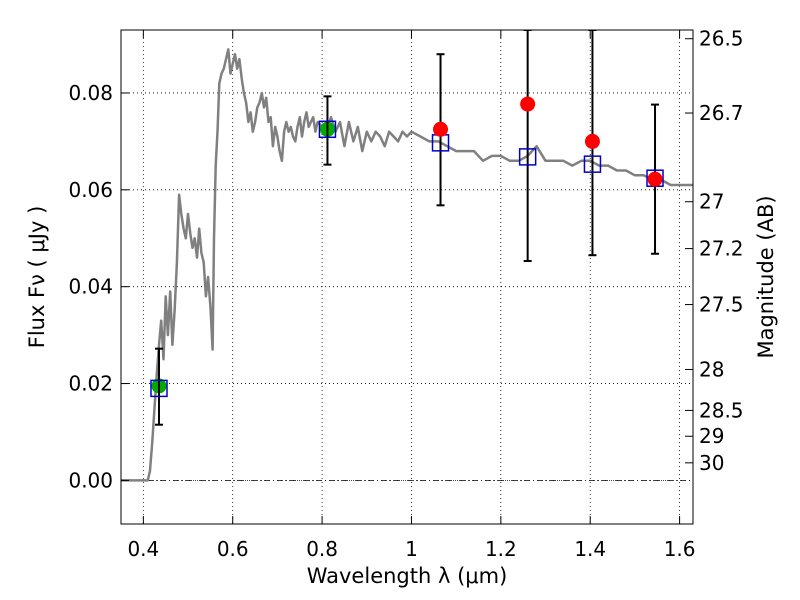  What do you see at coordinates (411, 549) in the screenshot?
I see `x-tick-label: 1` at bounding box center [411, 549].